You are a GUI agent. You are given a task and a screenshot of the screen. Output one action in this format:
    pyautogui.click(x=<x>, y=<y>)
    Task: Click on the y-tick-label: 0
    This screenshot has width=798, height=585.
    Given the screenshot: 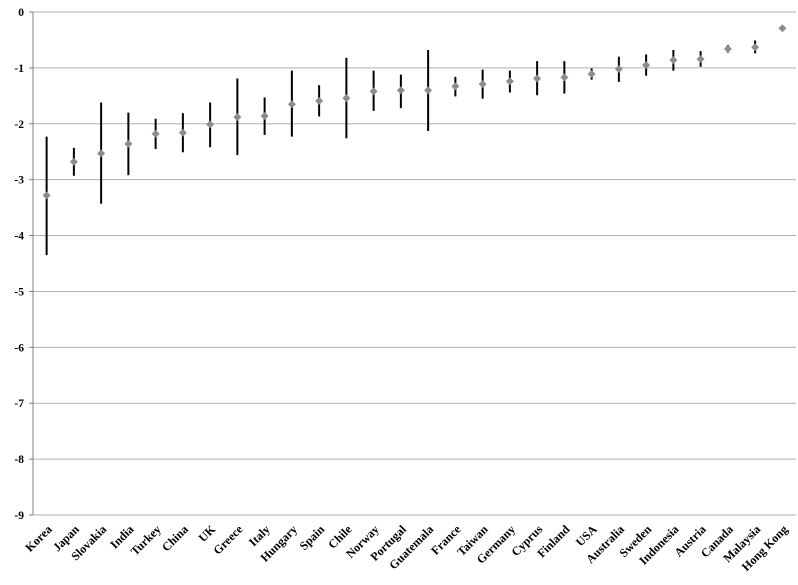 What is the action you would take?
    pyautogui.click(x=21, y=13)
    